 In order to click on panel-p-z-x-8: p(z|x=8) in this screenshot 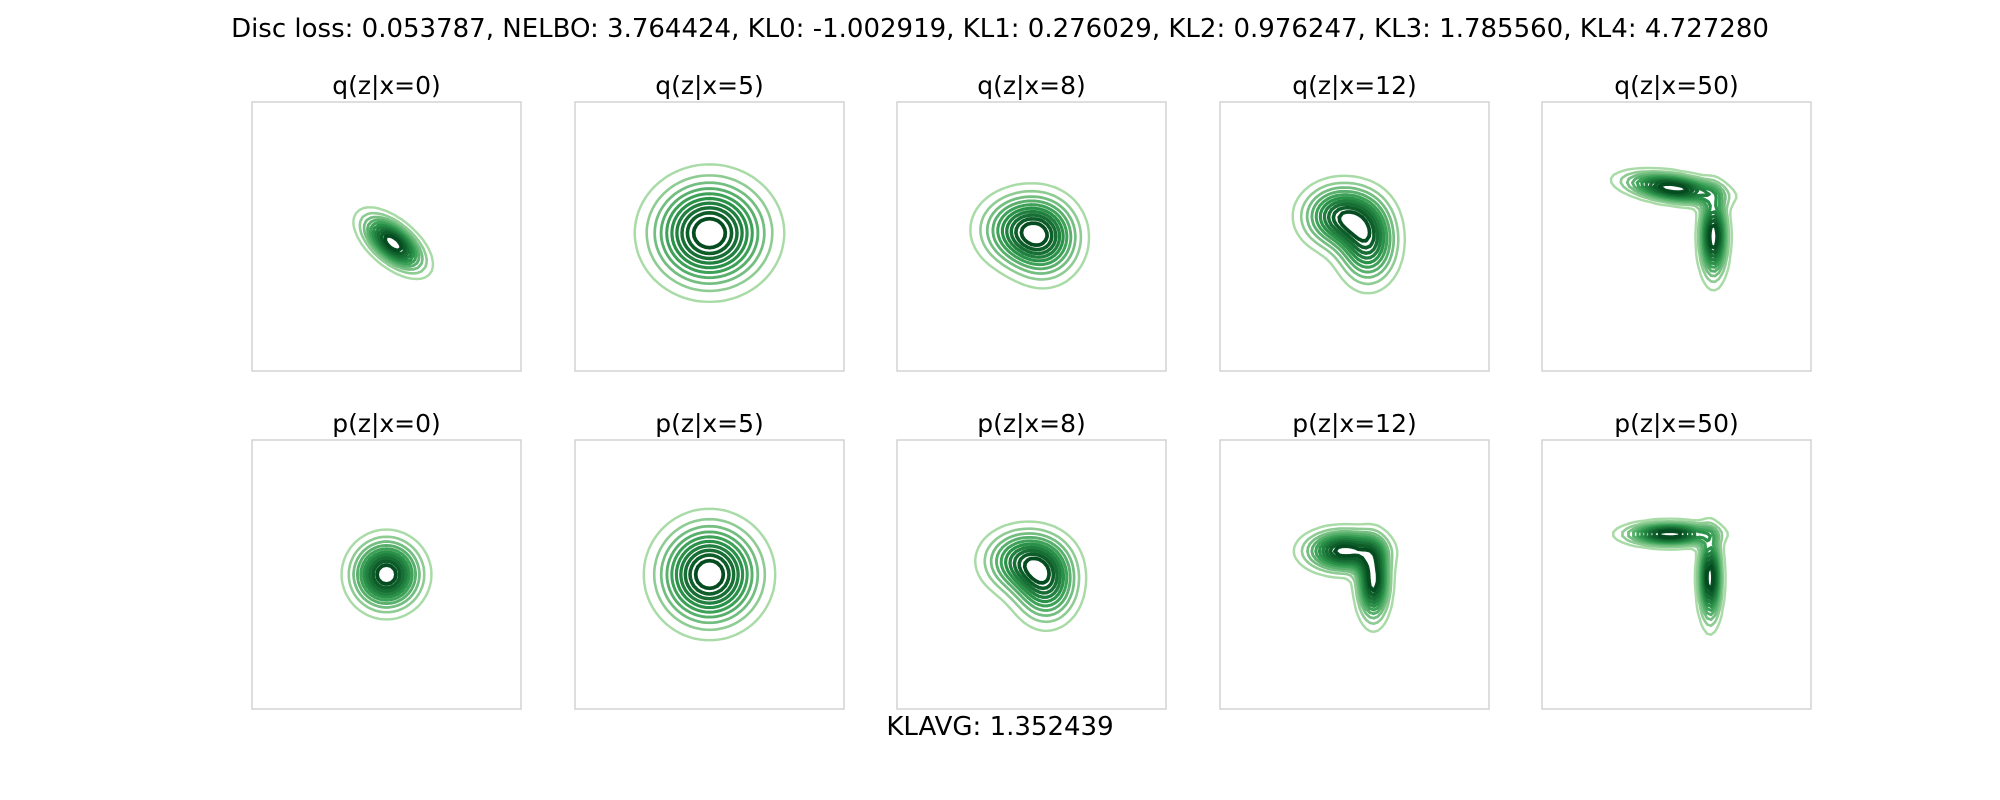, I will do `click(1031, 559)`.